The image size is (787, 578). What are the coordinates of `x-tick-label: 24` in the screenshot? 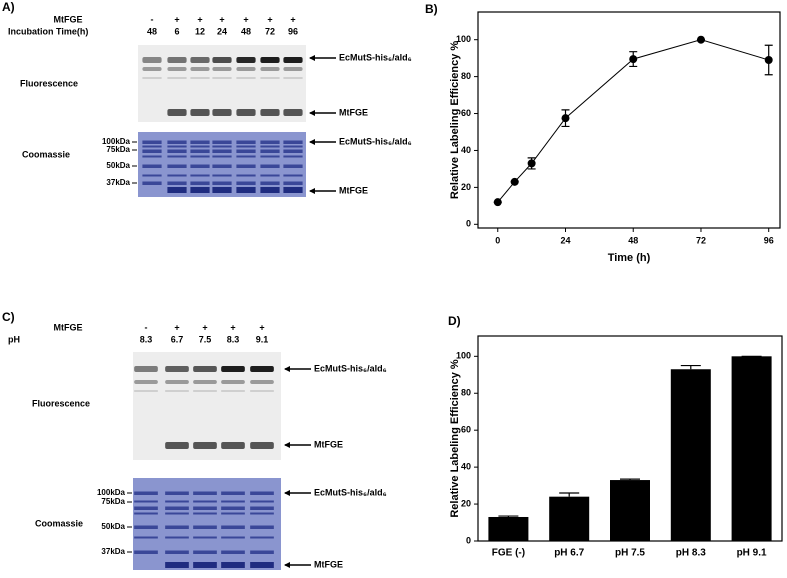 It's located at (565, 240).